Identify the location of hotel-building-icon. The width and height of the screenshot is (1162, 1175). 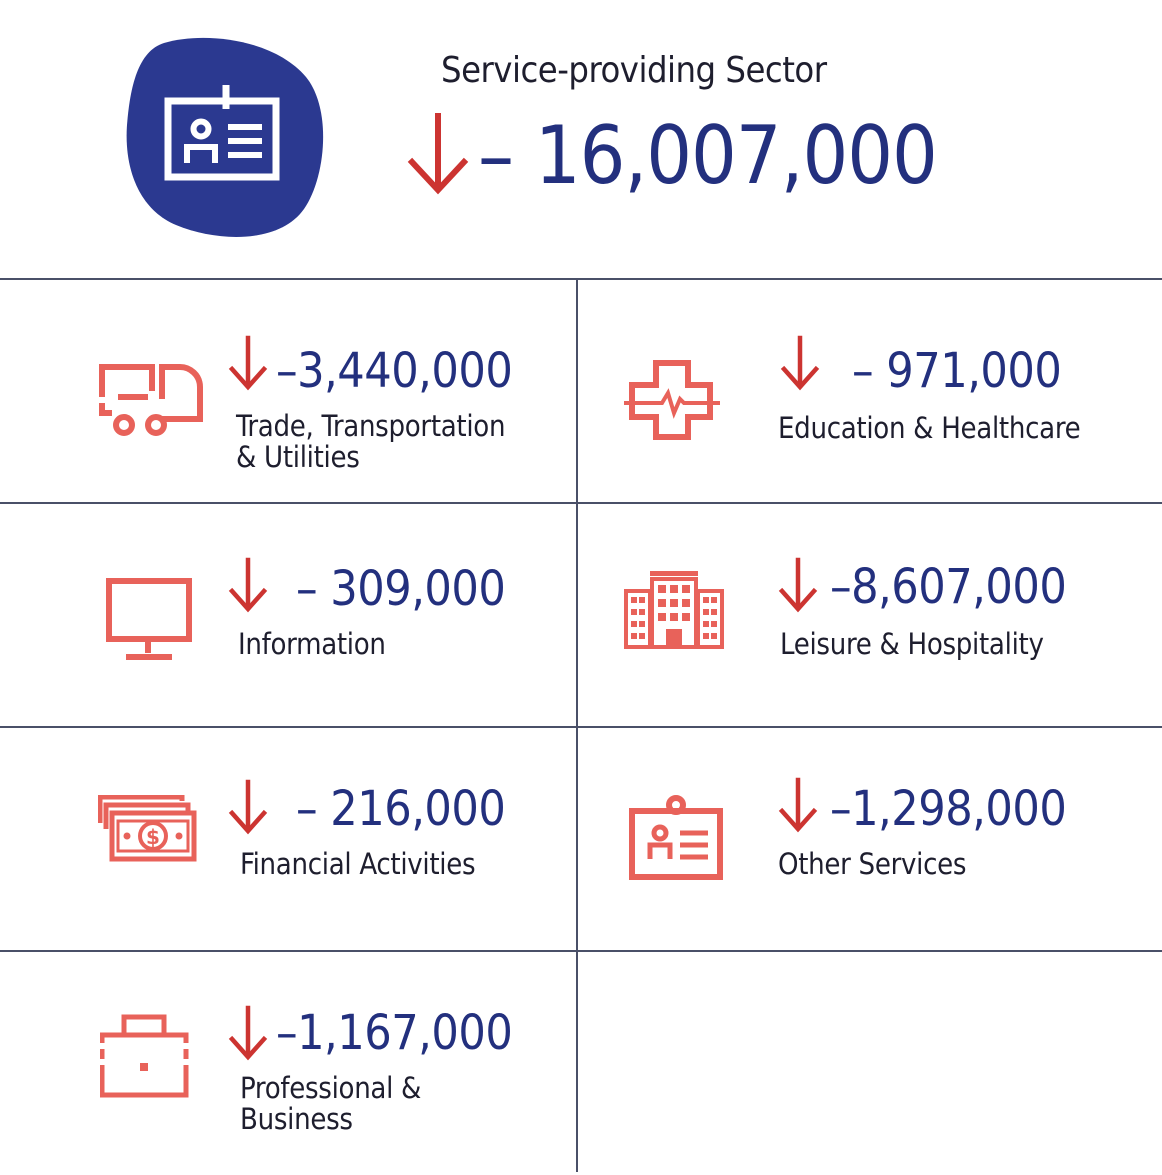
(674, 610).